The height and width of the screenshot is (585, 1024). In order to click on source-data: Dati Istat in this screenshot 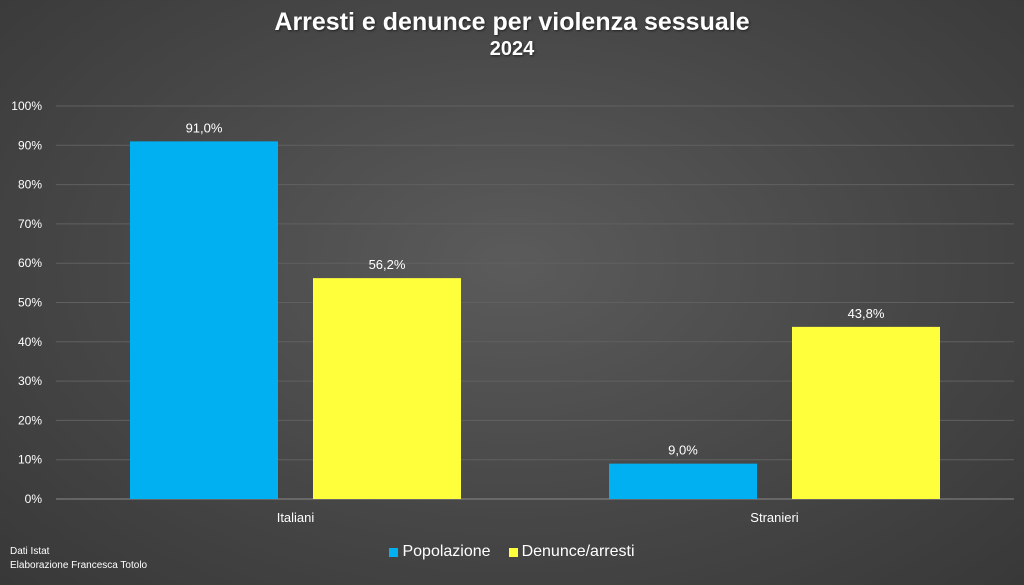, I will do `click(30, 551)`.